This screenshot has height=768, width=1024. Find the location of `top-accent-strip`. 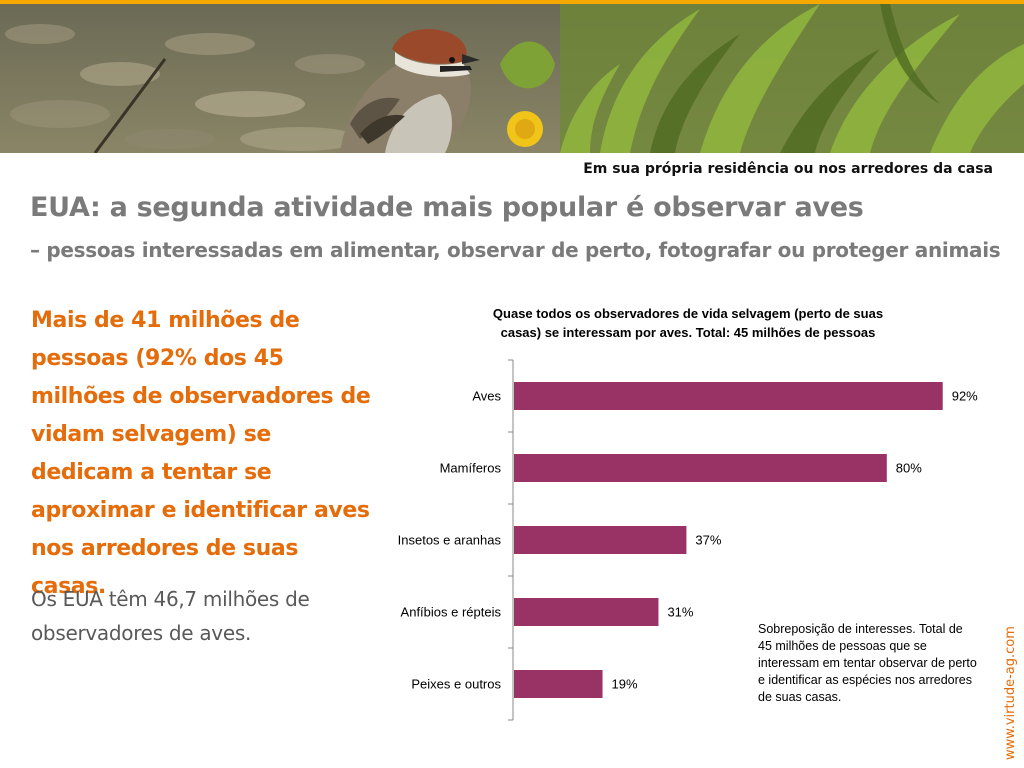

top-accent-strip is located at coordinates (512, 2).